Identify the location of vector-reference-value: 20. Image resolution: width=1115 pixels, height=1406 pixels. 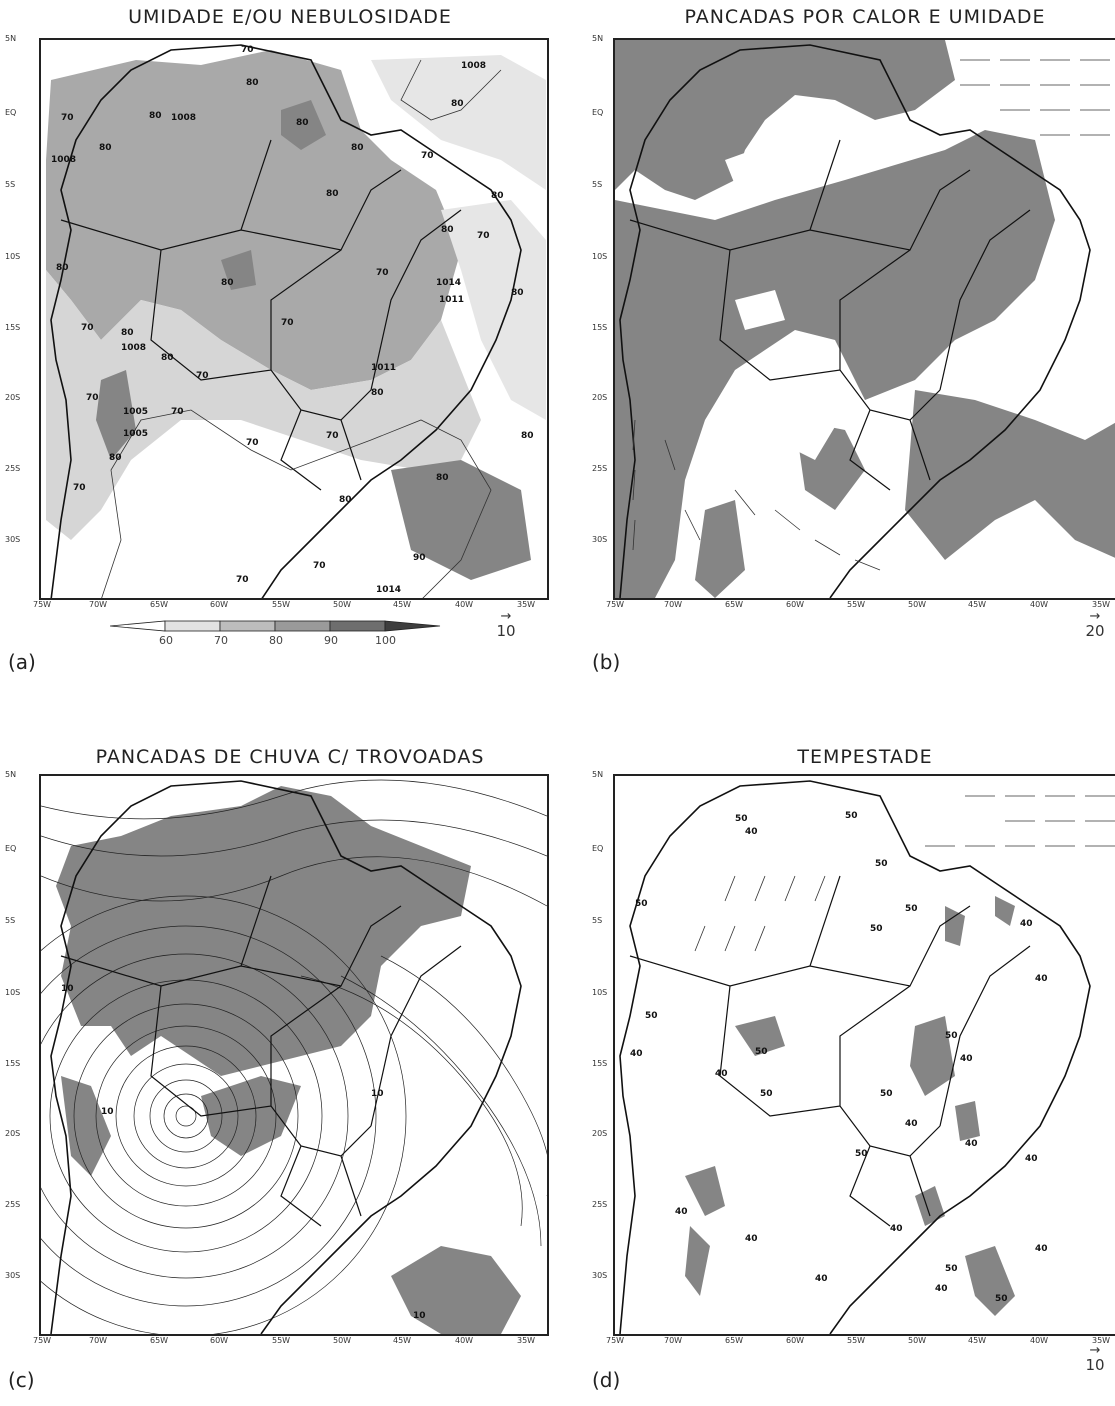
(1095, 631).